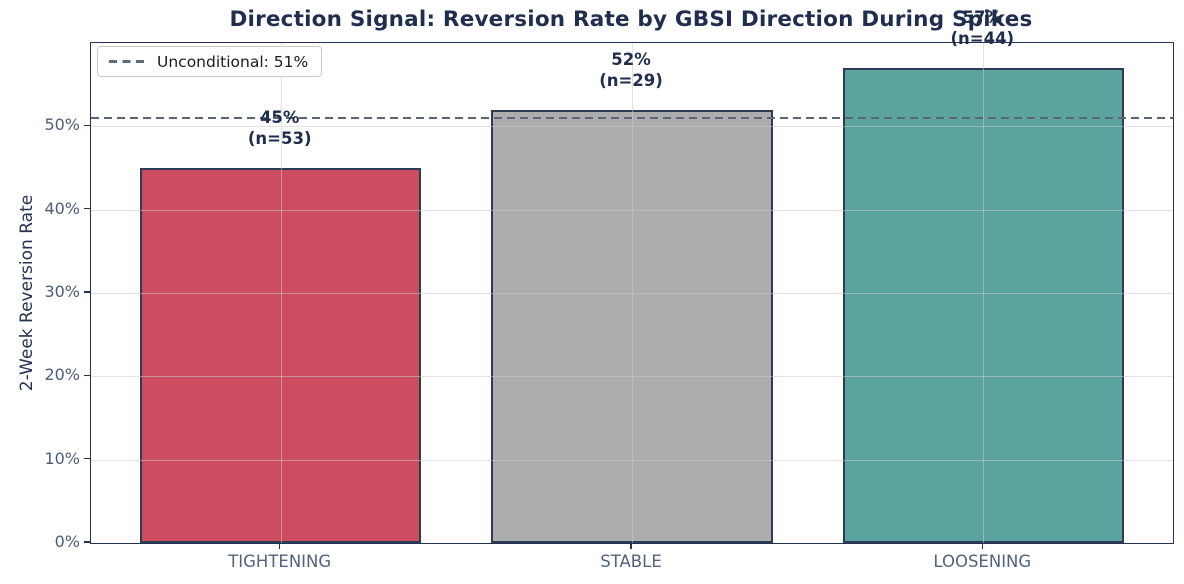 The width and height of the screenshot is (1184, 584). What do you see at coordinates (982, 28) in the screenshot?
I see `bar-value-label: 57% (n=44)` at bounding box center [982, 28].